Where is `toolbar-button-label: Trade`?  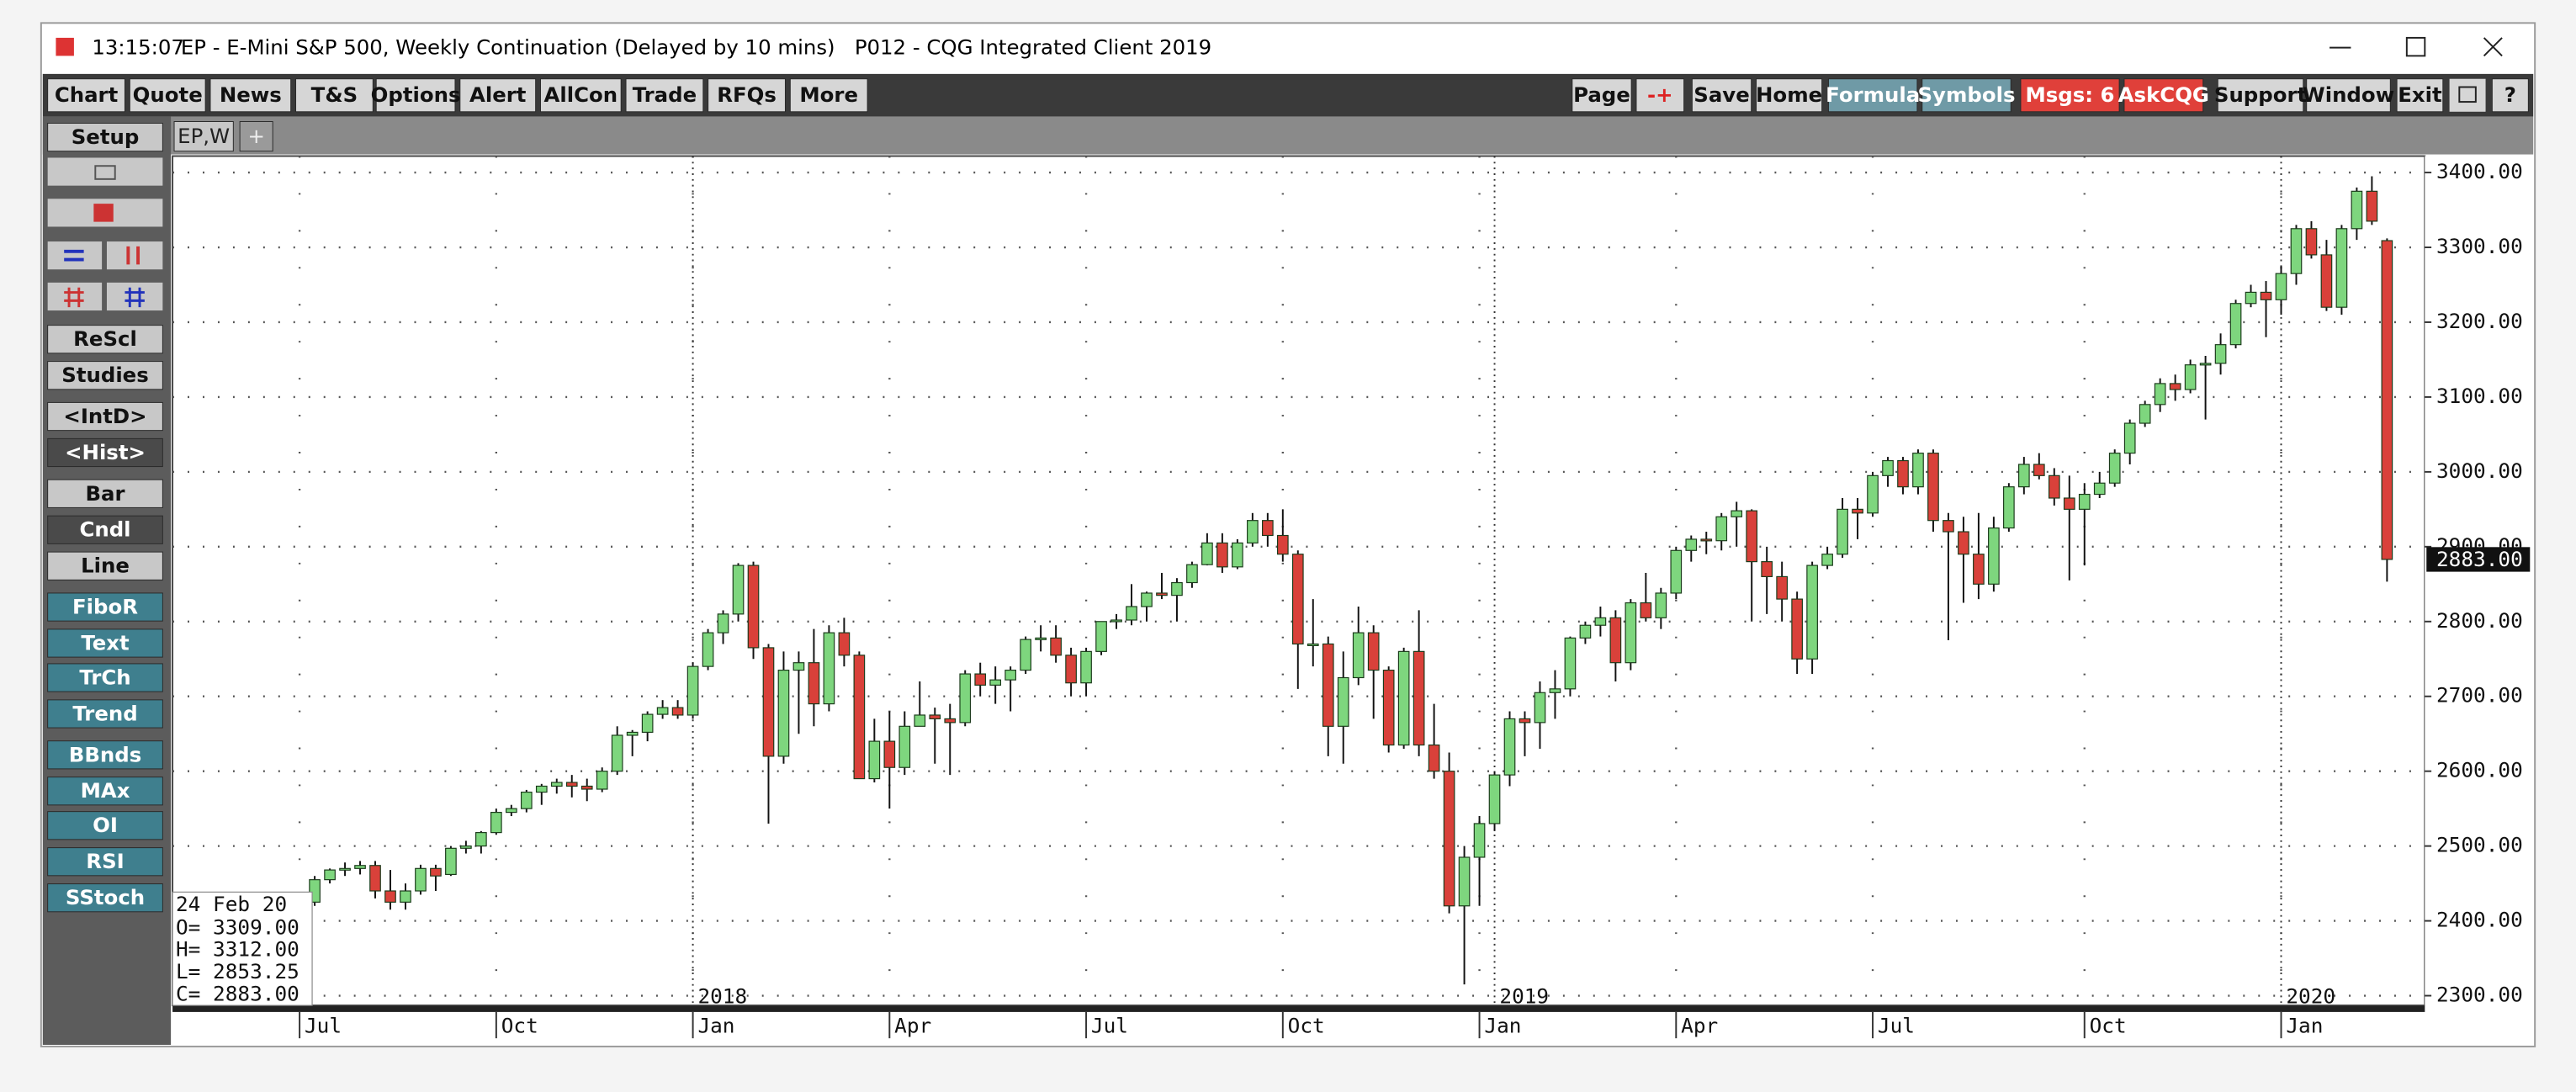 toolbar-button-label: Trade is located at coordinates (665, 95).